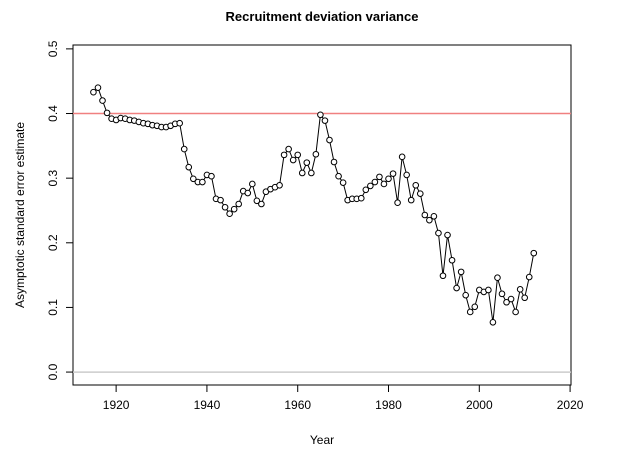 This screenshot has height=455, width=627. What do you see at coordinates (53, 242) in the screenshot?
I see `y-tick-label: 0.2` at bounding box center [53, 242].